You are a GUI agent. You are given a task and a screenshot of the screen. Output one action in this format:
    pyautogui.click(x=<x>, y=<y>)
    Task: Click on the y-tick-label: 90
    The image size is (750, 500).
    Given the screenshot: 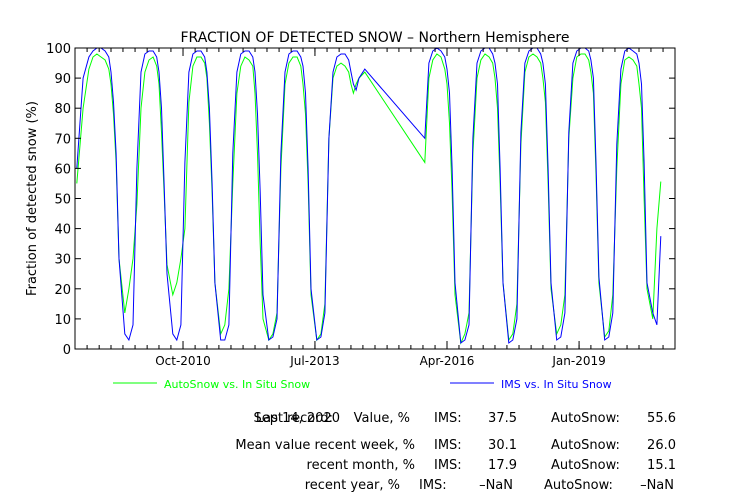 What is the action you would take?
    pyautogui.click(x=62, y=79)
    